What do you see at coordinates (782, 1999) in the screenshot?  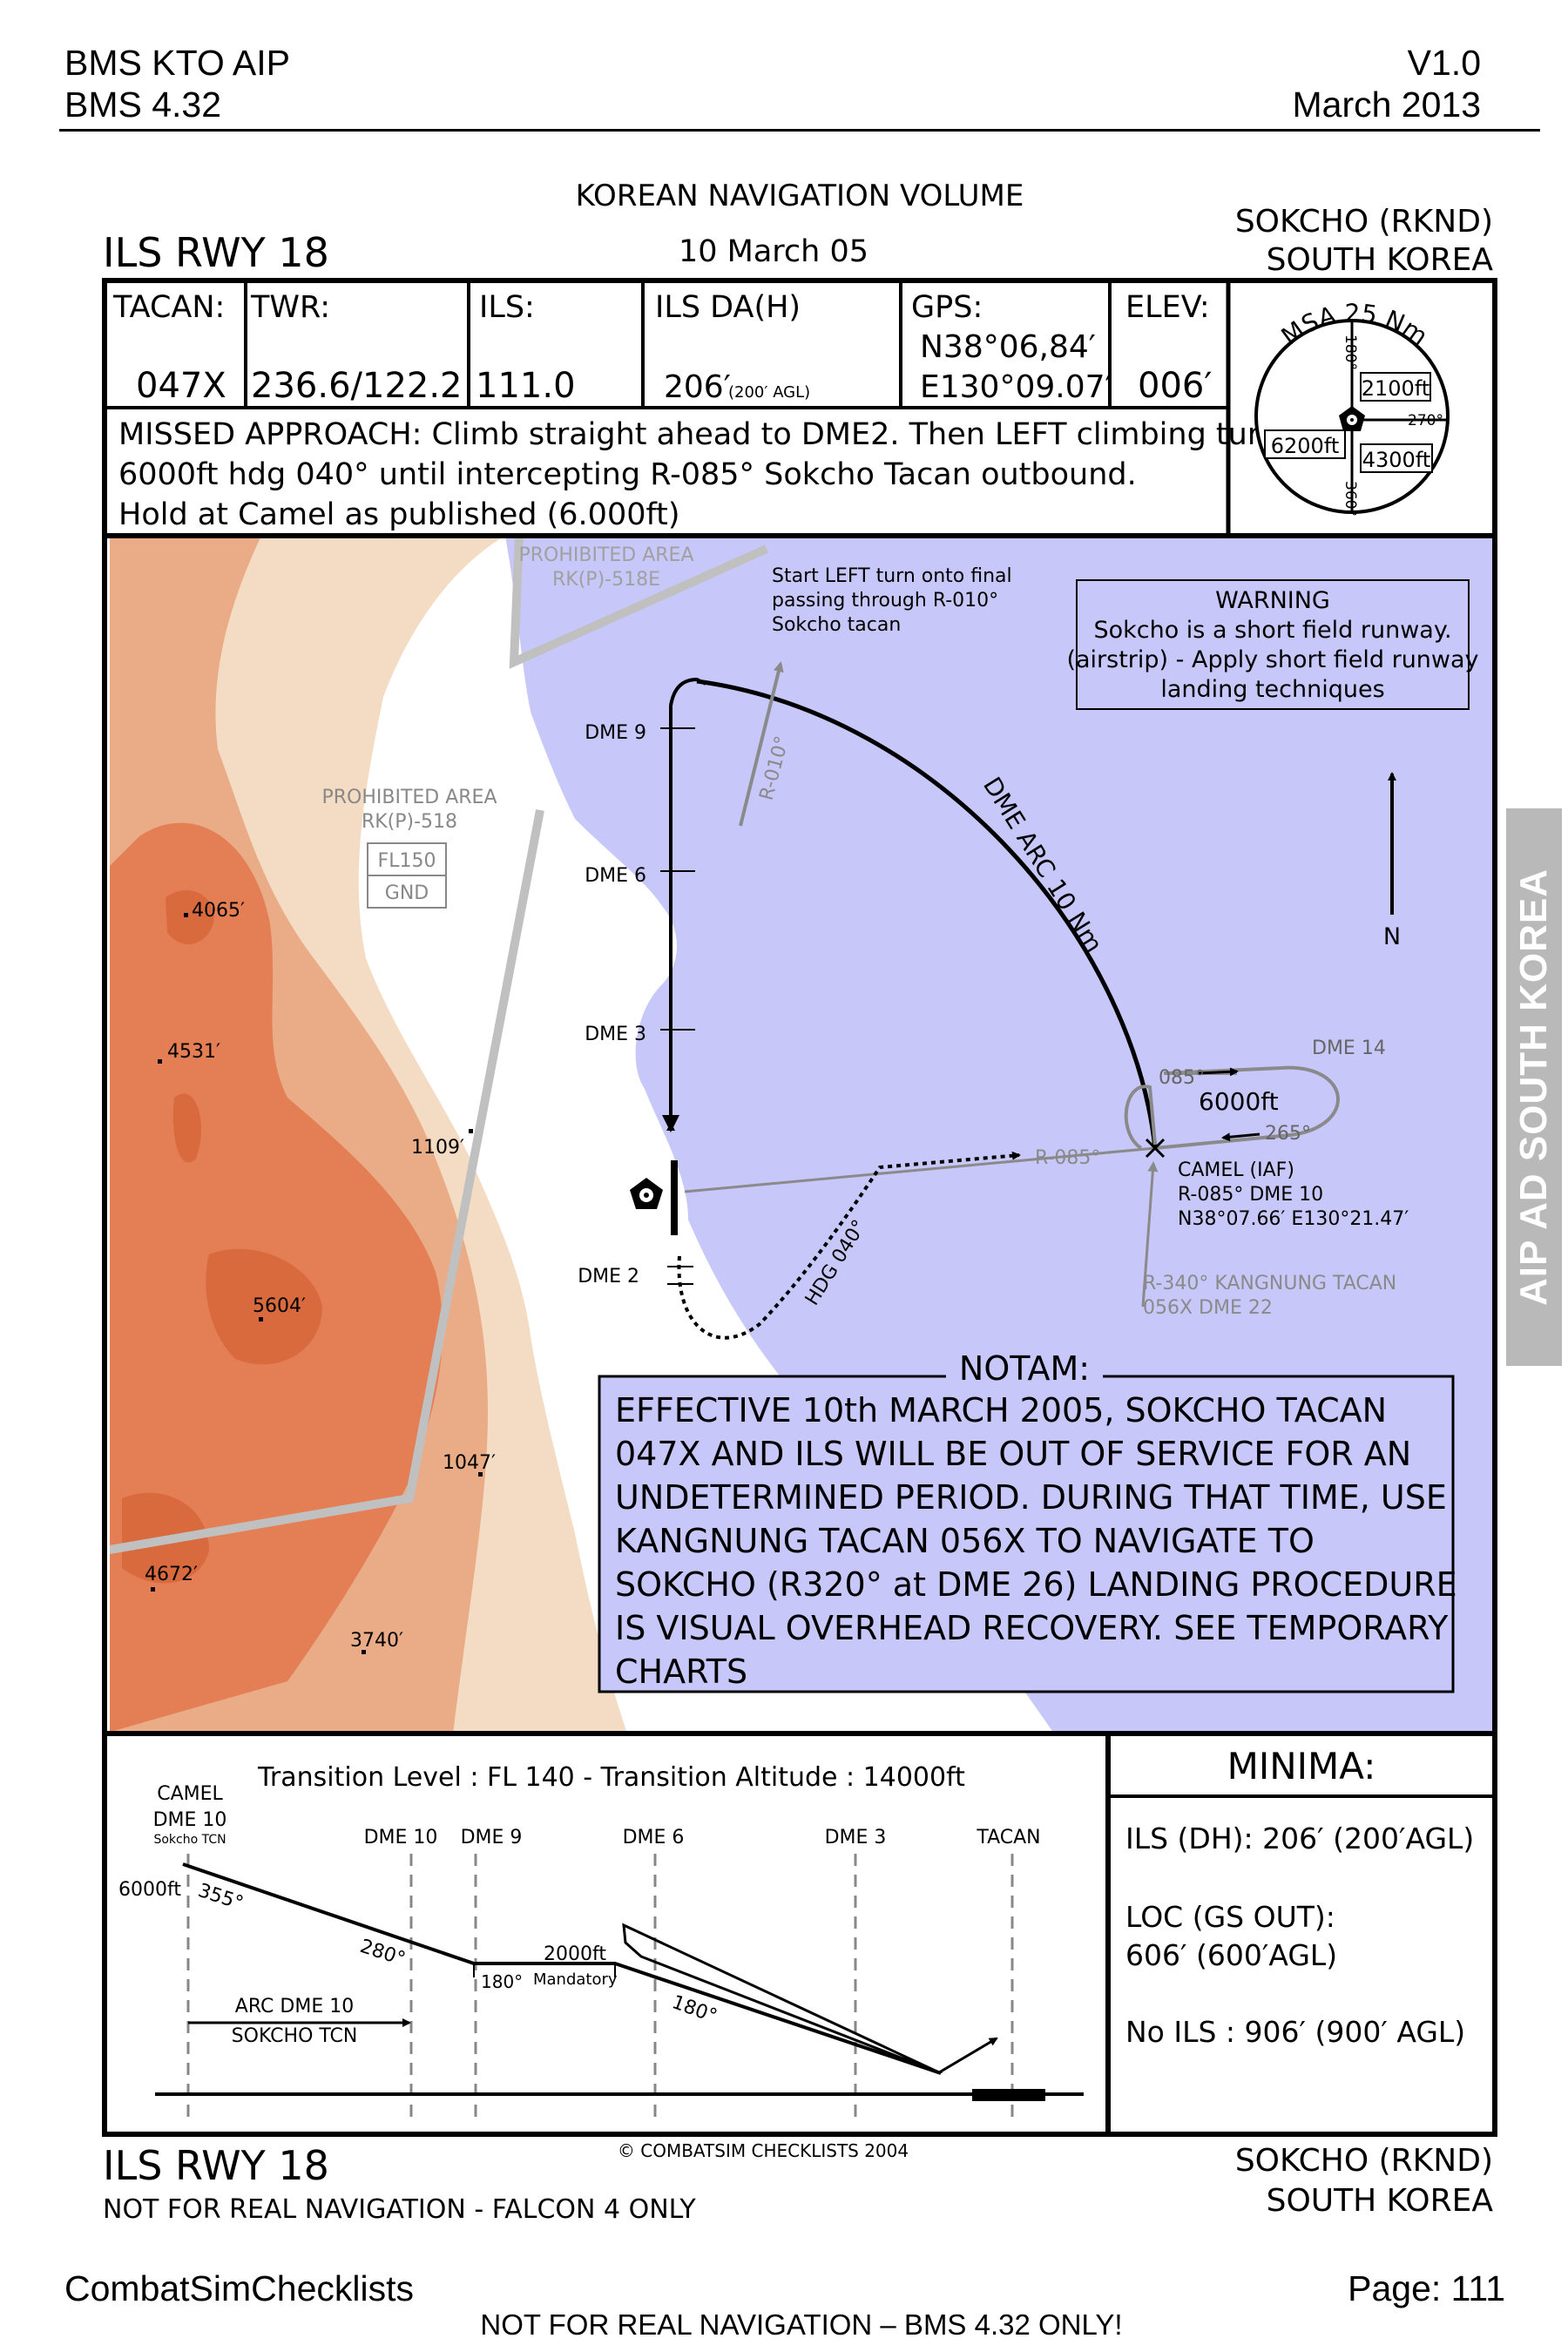 I see `glide-slope-feather` at bounding box center [782, 1999].